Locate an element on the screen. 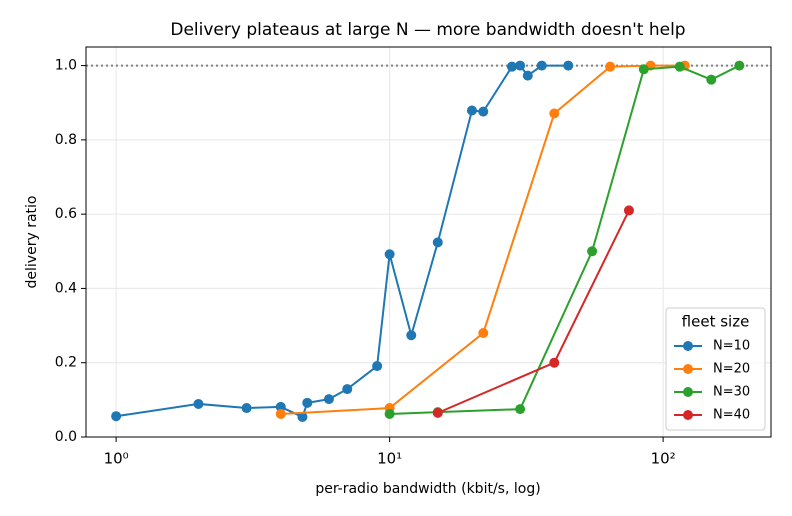  y-tick-label: 0.2 is located at coordinates (66, 363).